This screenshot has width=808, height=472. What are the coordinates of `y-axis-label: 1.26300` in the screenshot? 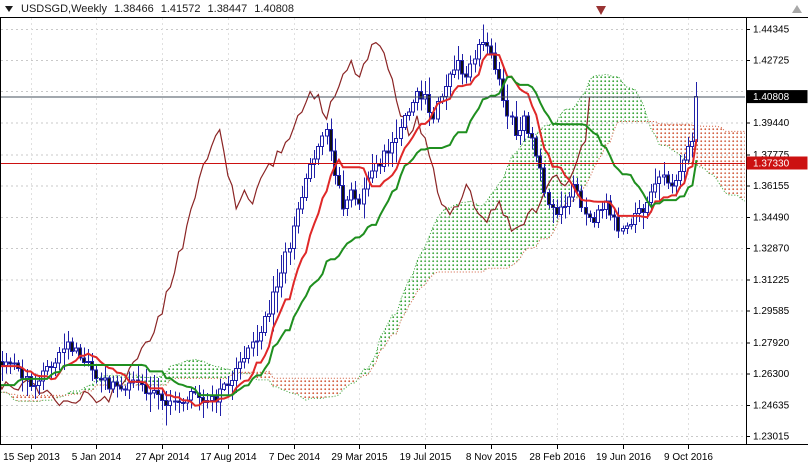 It's located at (771, 374).